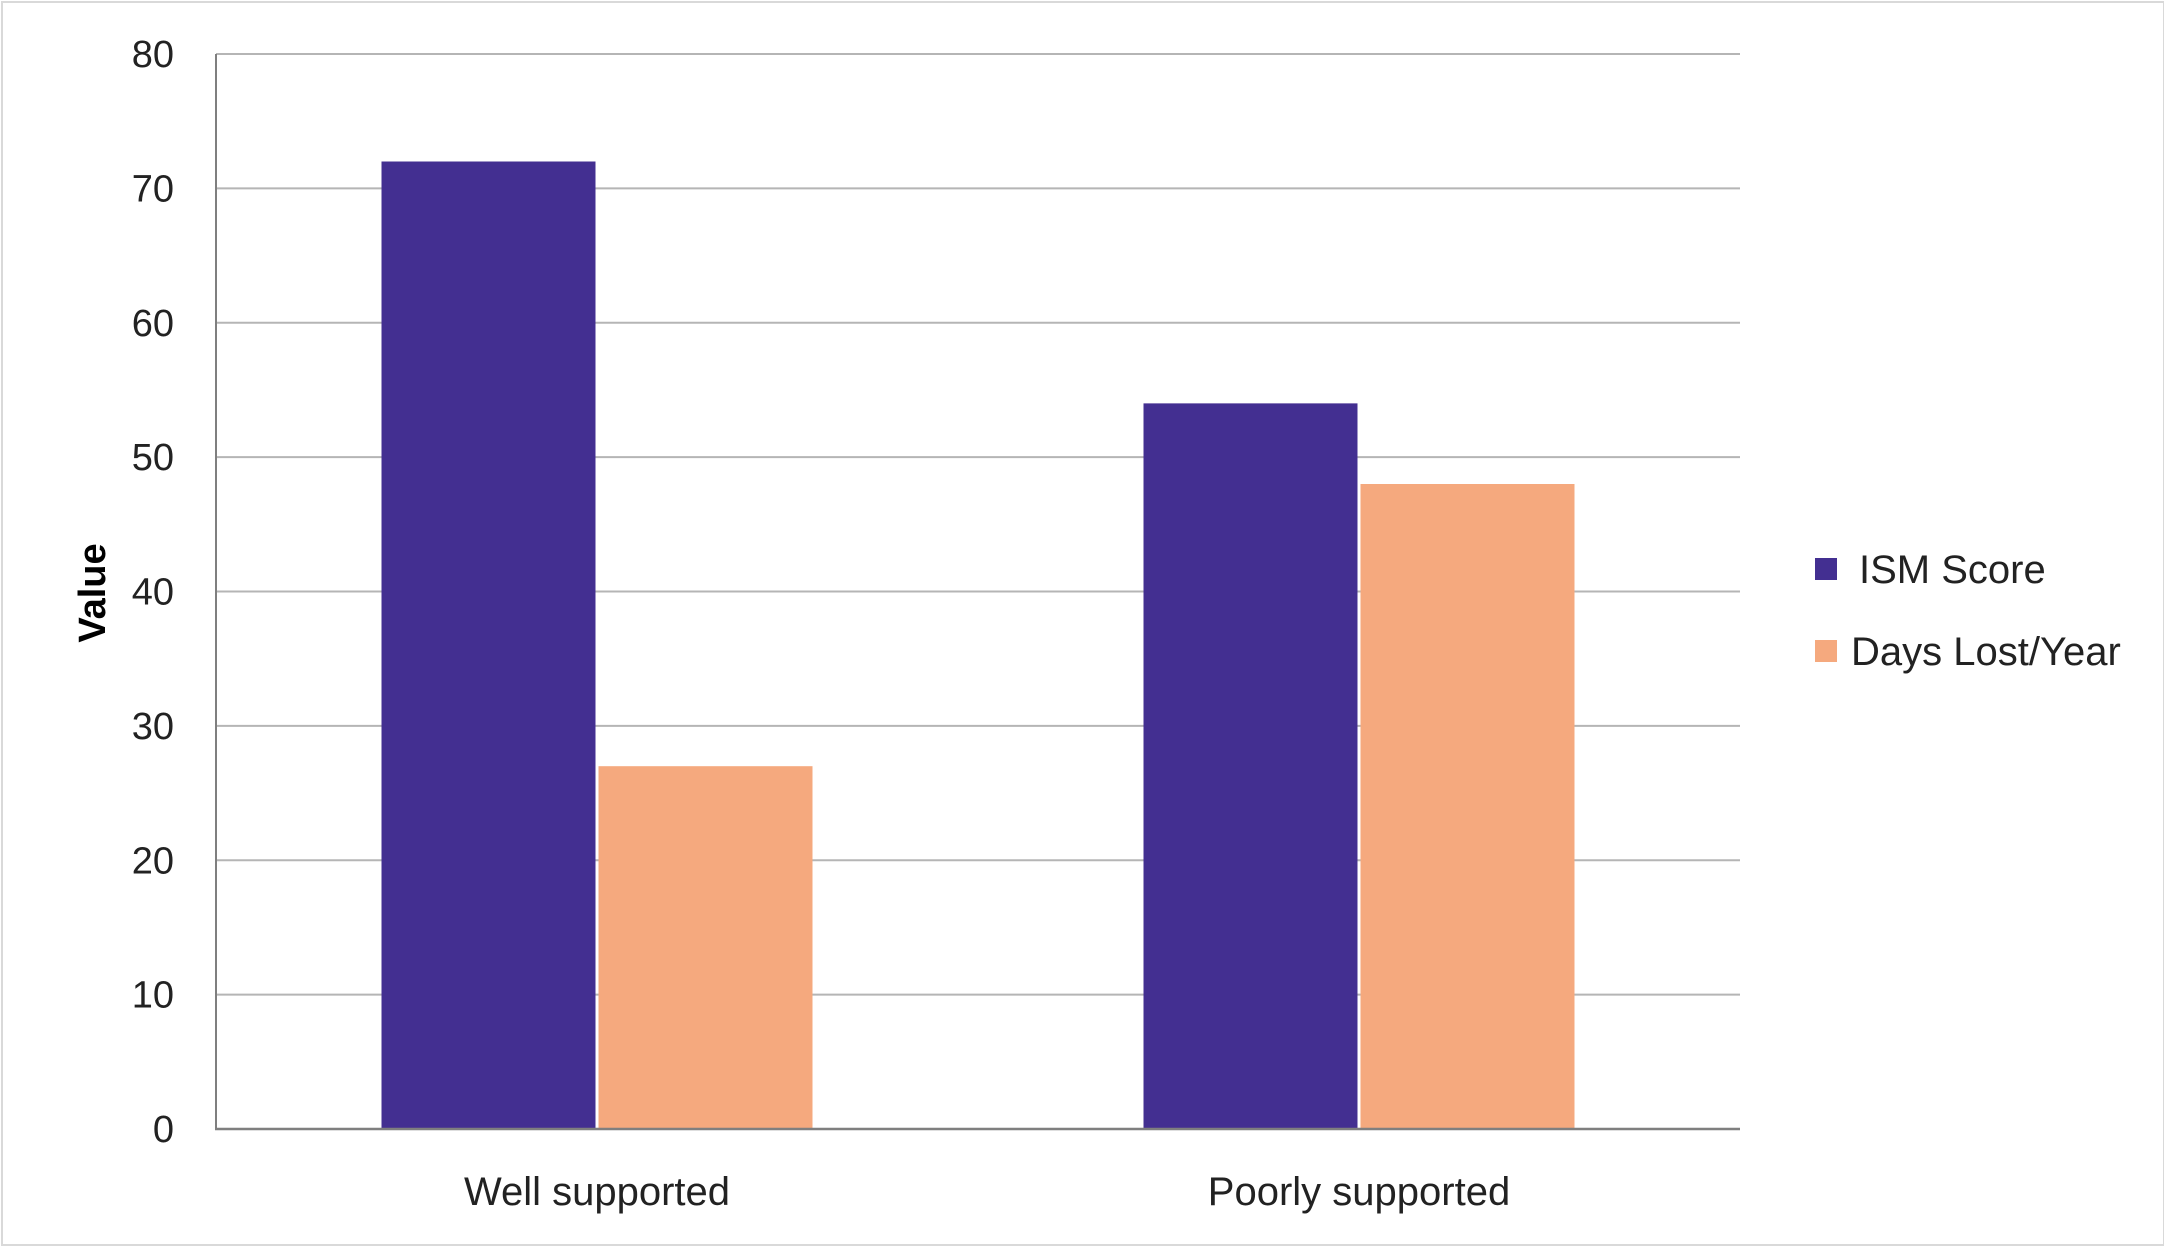  I want to click on y-tick-label: 0, so click(163, 1130).